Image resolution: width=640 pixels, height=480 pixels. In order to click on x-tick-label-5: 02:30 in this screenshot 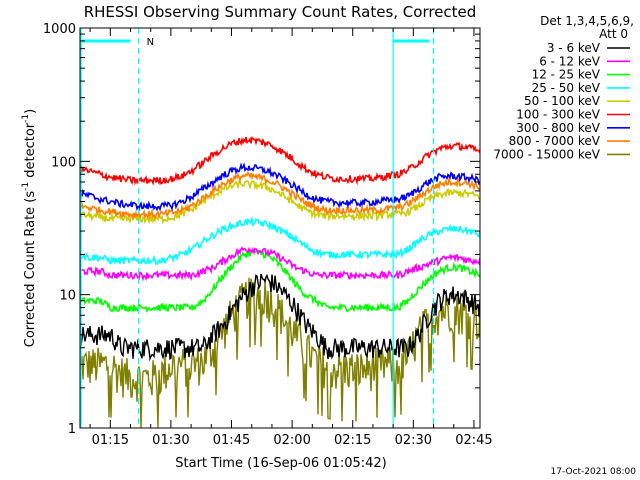, I will do `click(413, 440)`.